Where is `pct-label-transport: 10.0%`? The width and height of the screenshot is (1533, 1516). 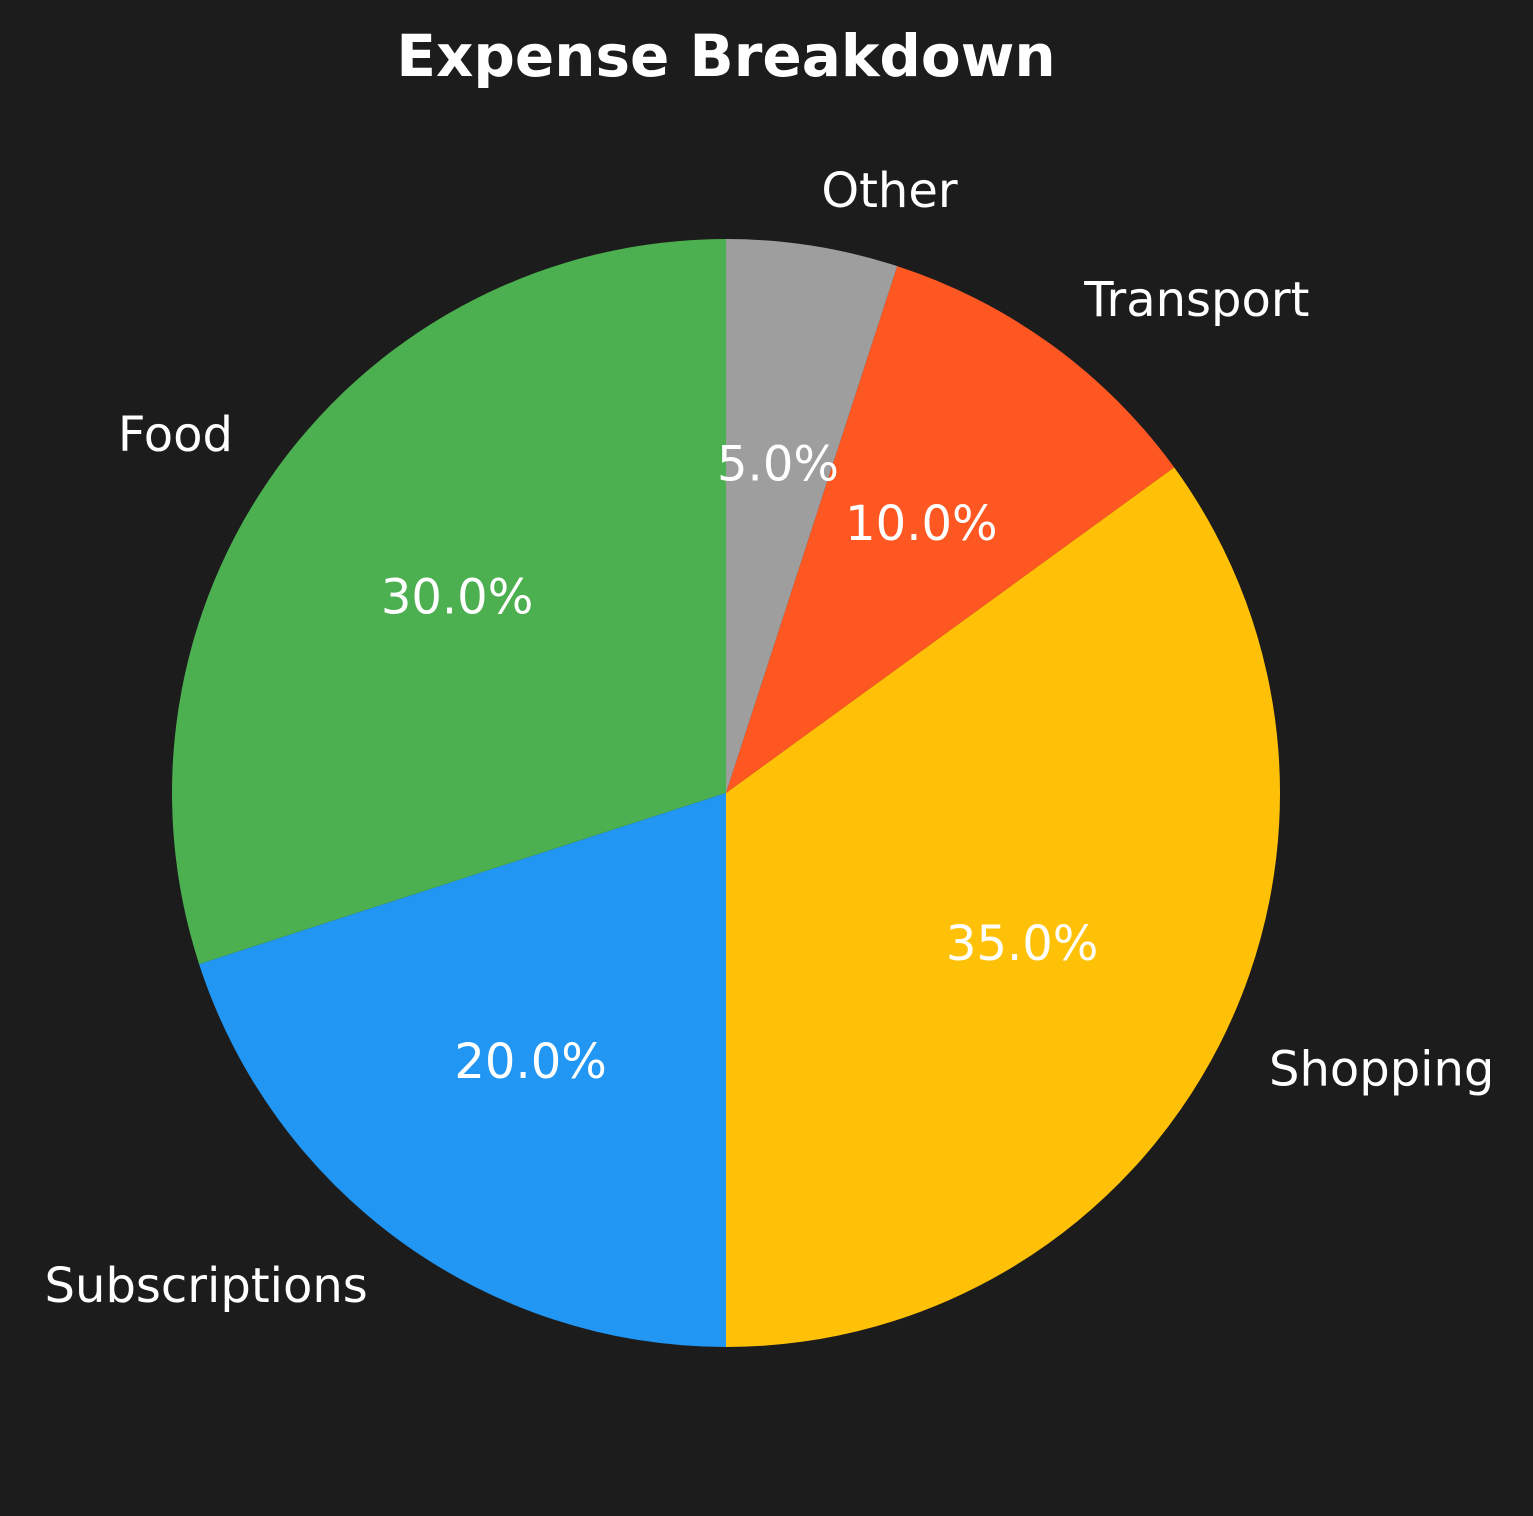 pct-label-transport: 10.0% is located at coordinates (921, 524).